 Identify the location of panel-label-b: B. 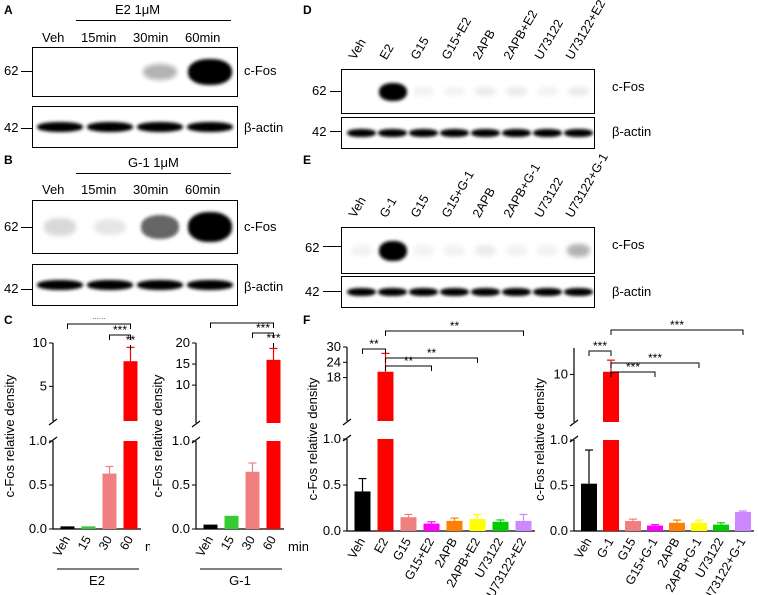
(8, 160).